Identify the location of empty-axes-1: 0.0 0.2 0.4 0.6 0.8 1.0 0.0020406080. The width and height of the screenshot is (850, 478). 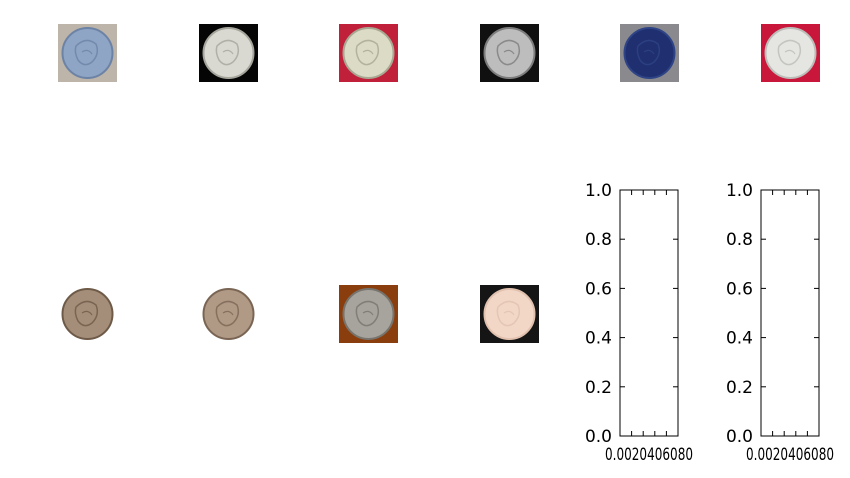
(639, 323).